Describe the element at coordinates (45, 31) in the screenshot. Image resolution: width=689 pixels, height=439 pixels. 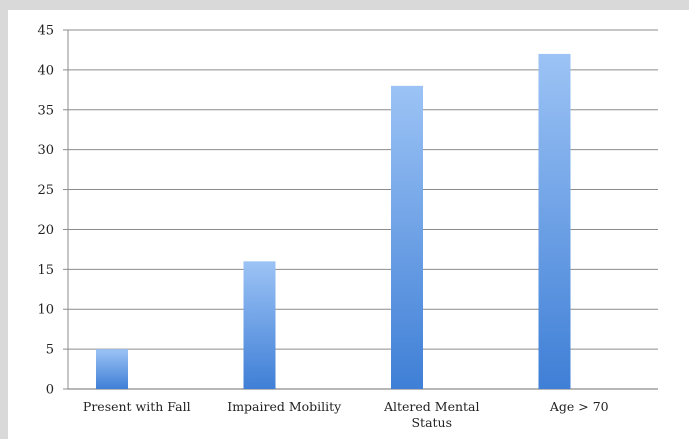
I see `y-tick-label: 45` at that location.